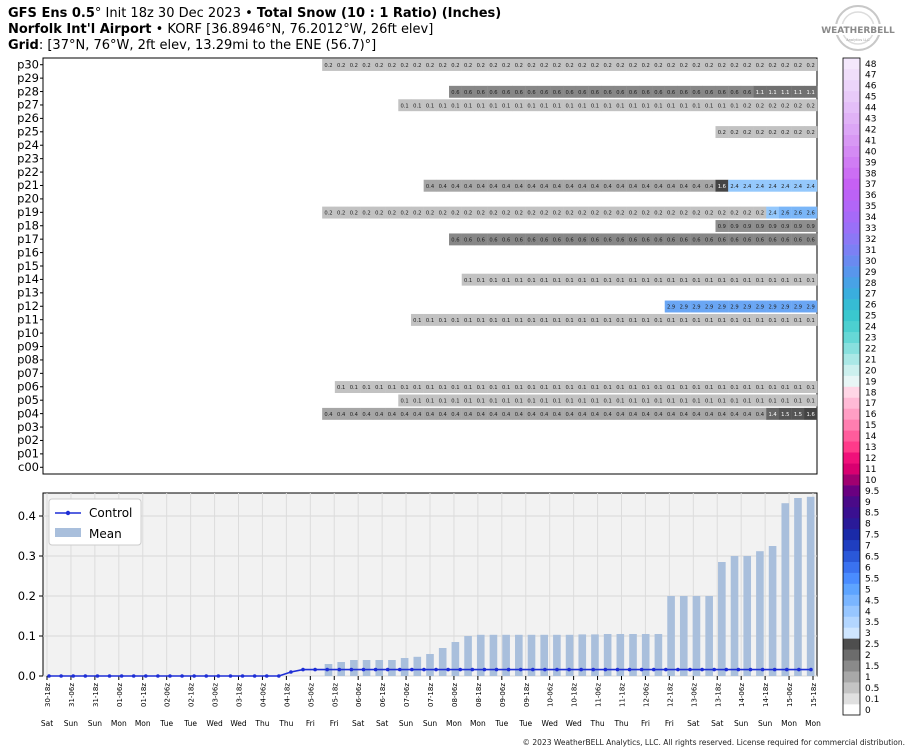 The height and width of the screenshot is (750, 913). Describe the element at coordinates (263, 695) in the screenshot. I see `x-tick-label: 04-06z` at that location.